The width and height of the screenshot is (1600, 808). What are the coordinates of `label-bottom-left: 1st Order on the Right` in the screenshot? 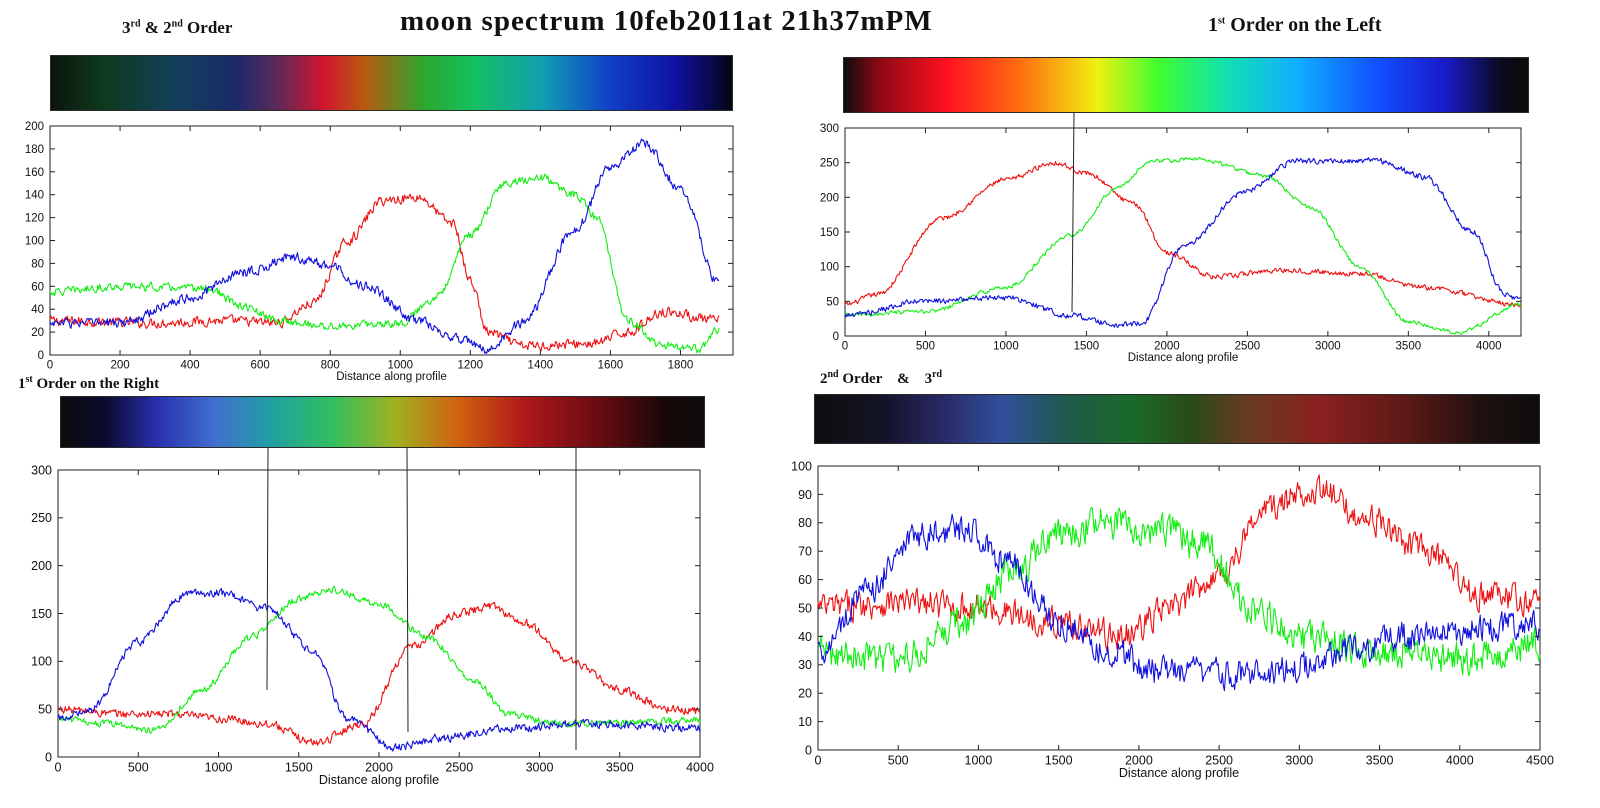 It's located at (89, 383).